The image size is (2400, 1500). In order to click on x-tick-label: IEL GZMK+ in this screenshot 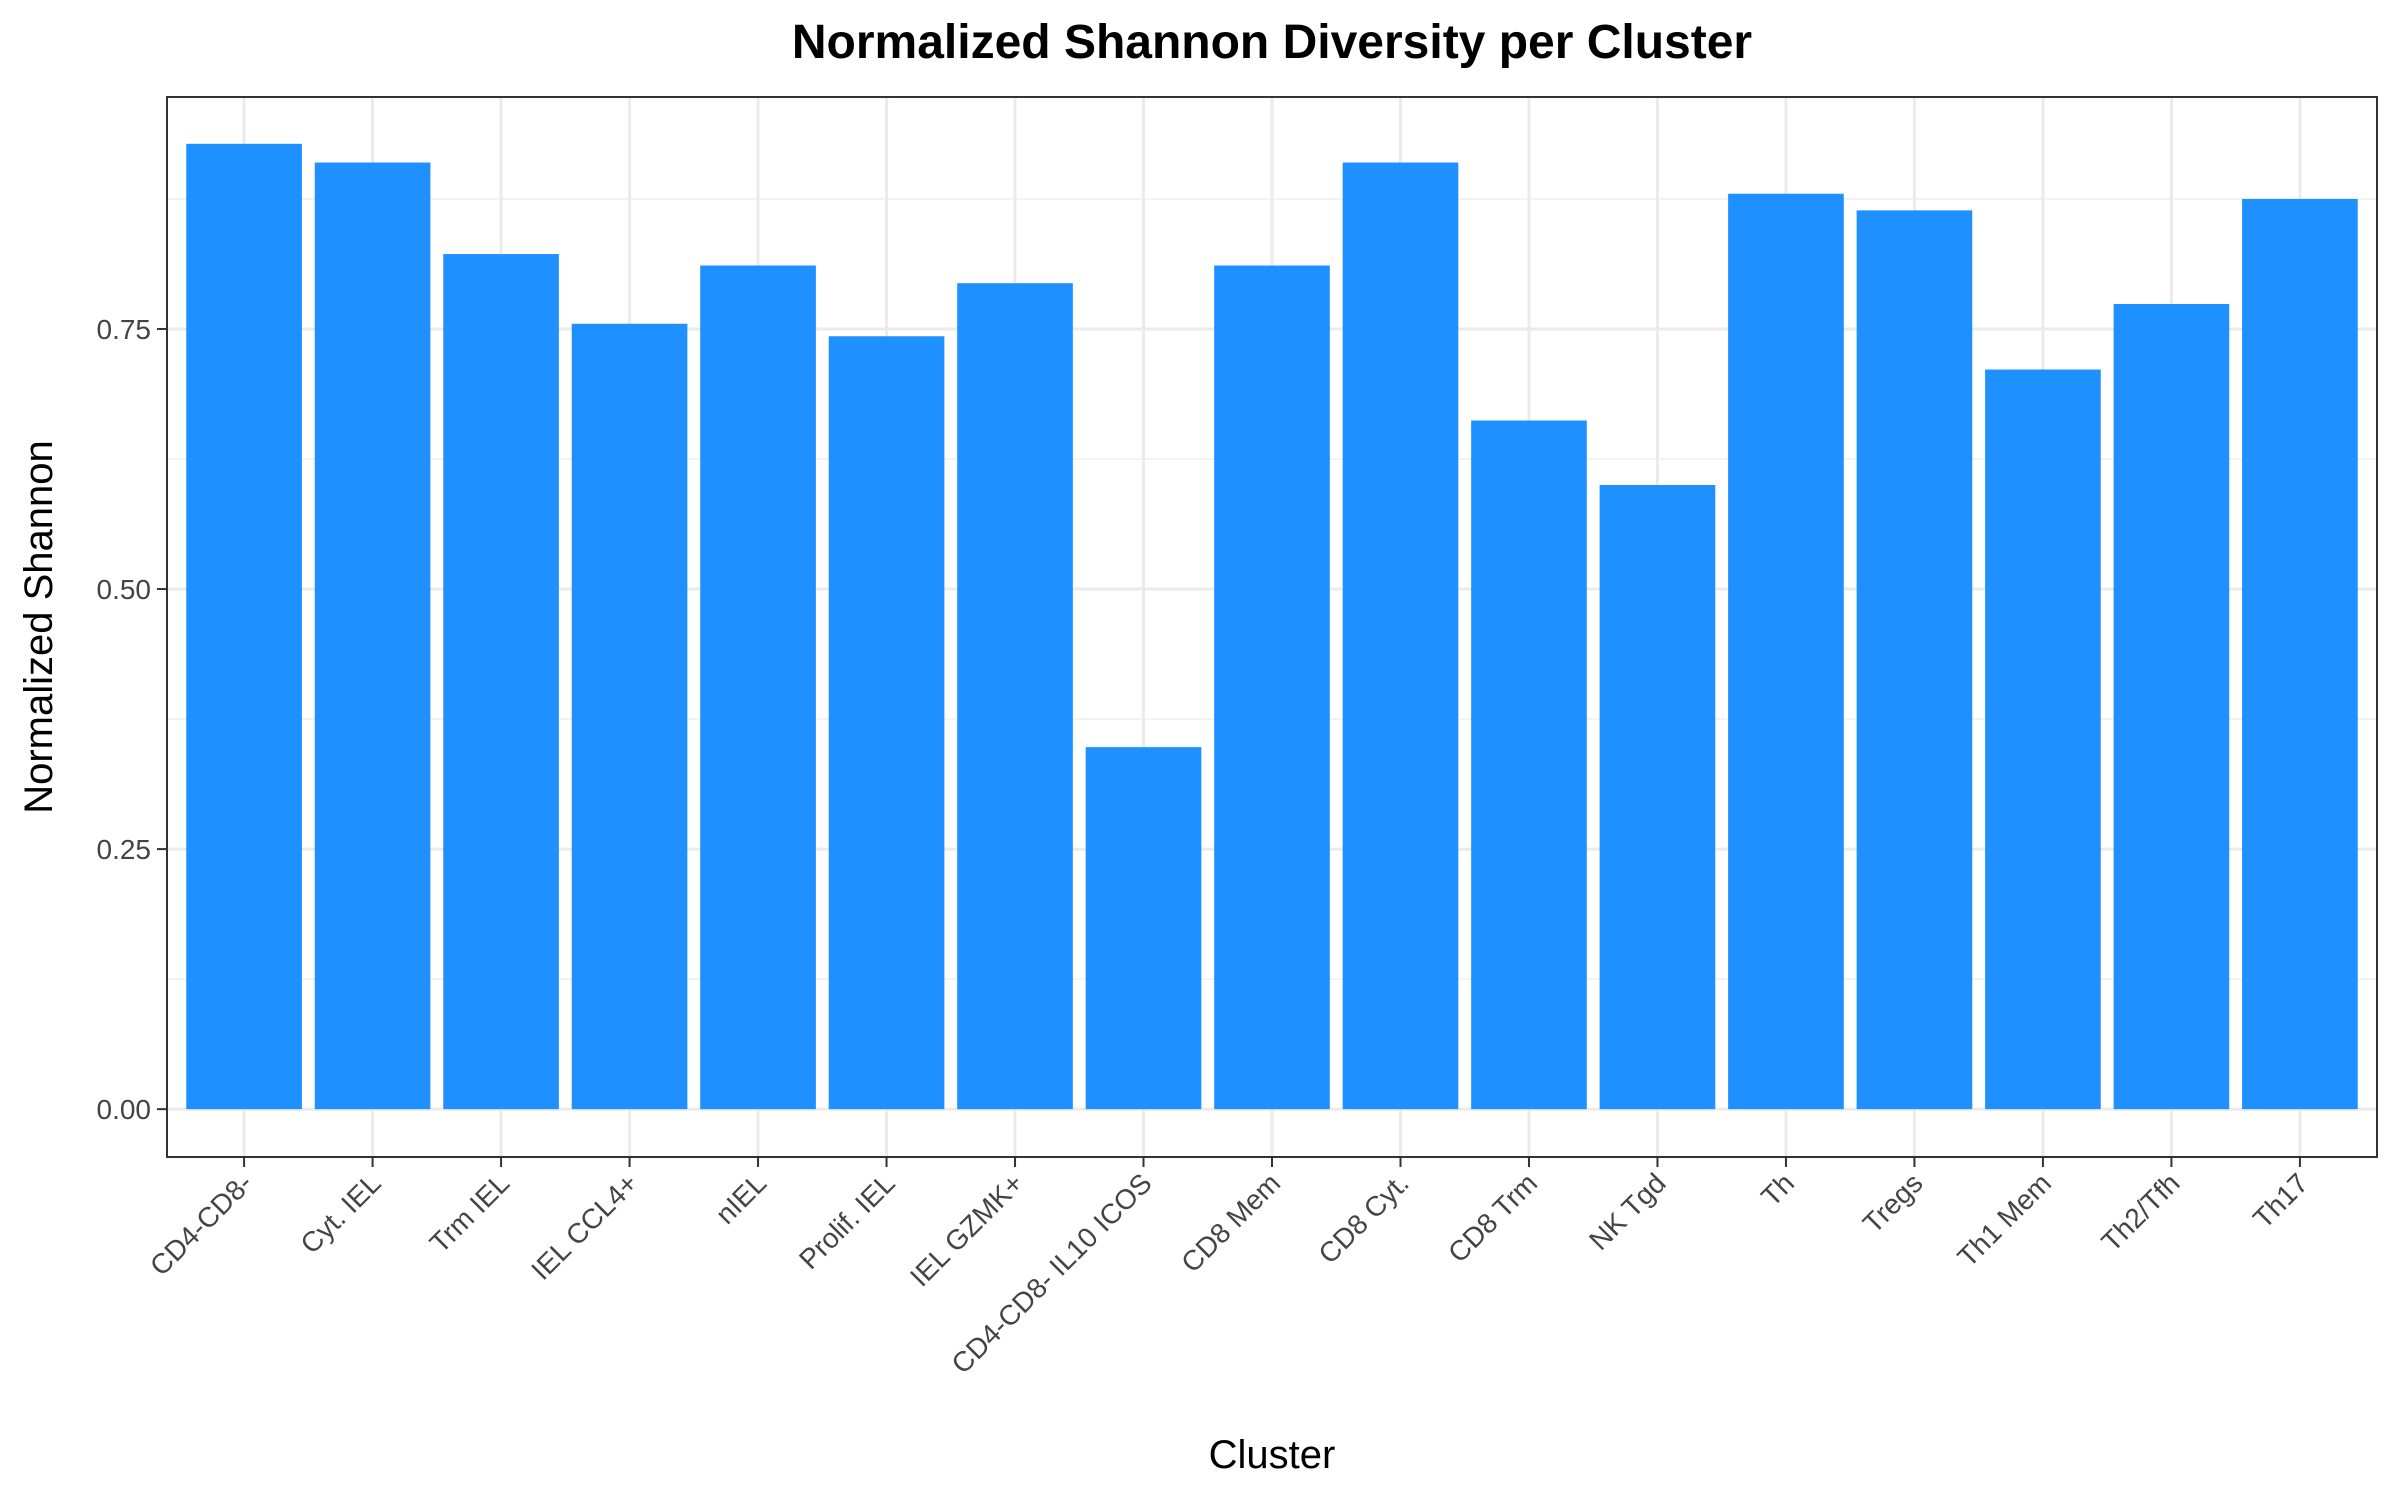, I will do `click(966, 1229)`.